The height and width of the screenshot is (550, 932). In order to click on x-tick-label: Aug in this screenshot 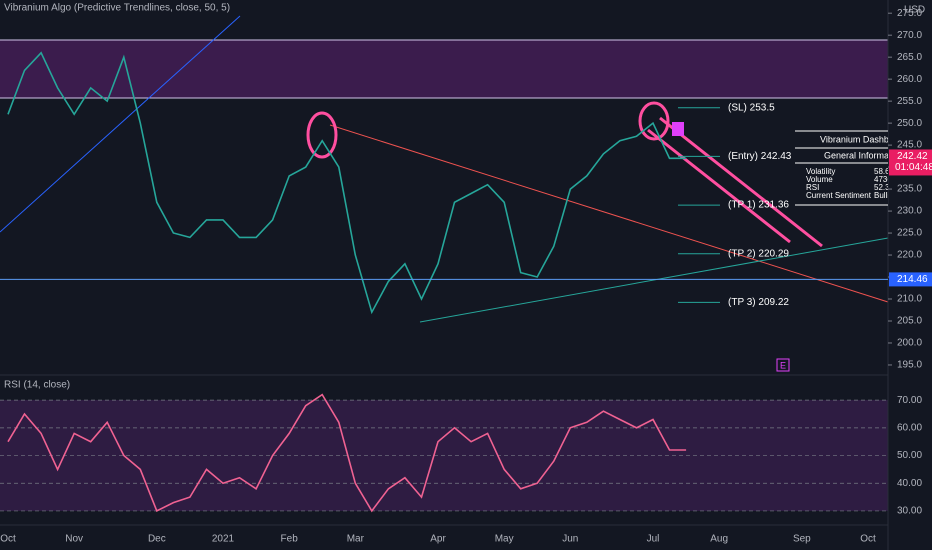, I will do `click(719, 539)`.